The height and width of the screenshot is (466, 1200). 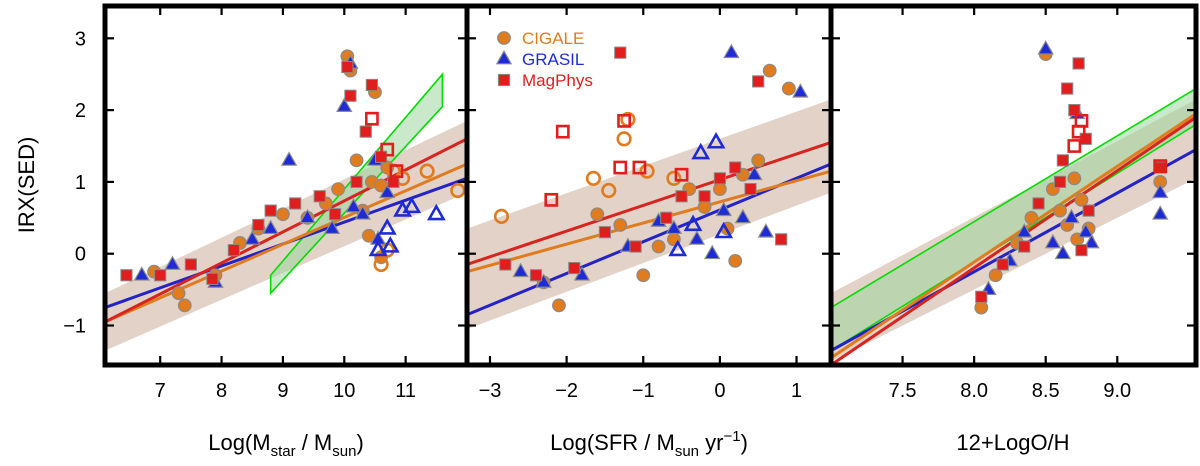 I want to click on x-tick-label: −1, so click(x=643, y=391).